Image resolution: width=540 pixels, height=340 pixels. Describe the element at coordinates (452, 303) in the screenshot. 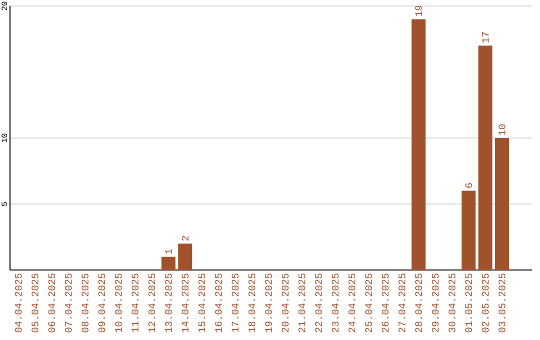

I see `x-tick-label: 30.04.2025` at that location.